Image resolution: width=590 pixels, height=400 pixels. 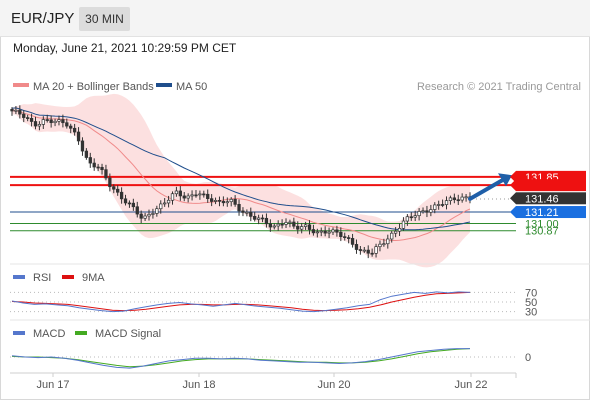 I want to click on macd-pane: 0, so click(x=270, y=358).